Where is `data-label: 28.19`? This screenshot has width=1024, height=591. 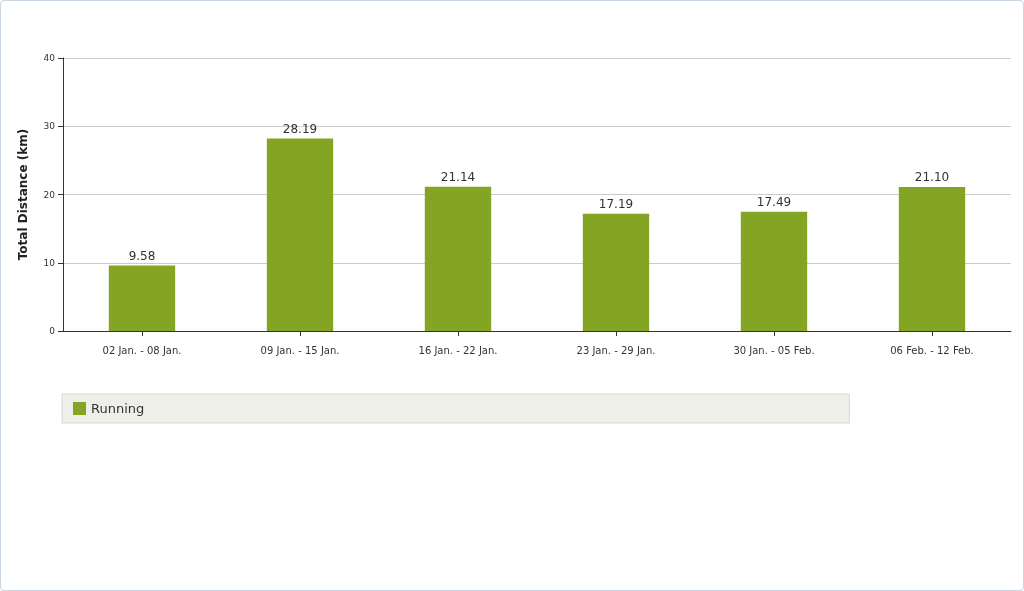 data-label: 28.19 is located at coordinates (300, 128).